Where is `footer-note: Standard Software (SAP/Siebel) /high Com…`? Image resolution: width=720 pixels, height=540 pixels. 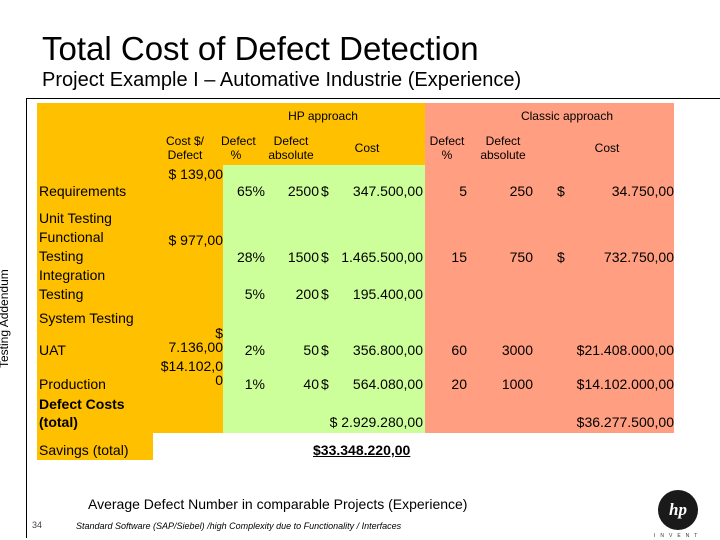 footer-note: Standard Software (SAP/Siebel) /high Com… is located at coordinates (239, 526).